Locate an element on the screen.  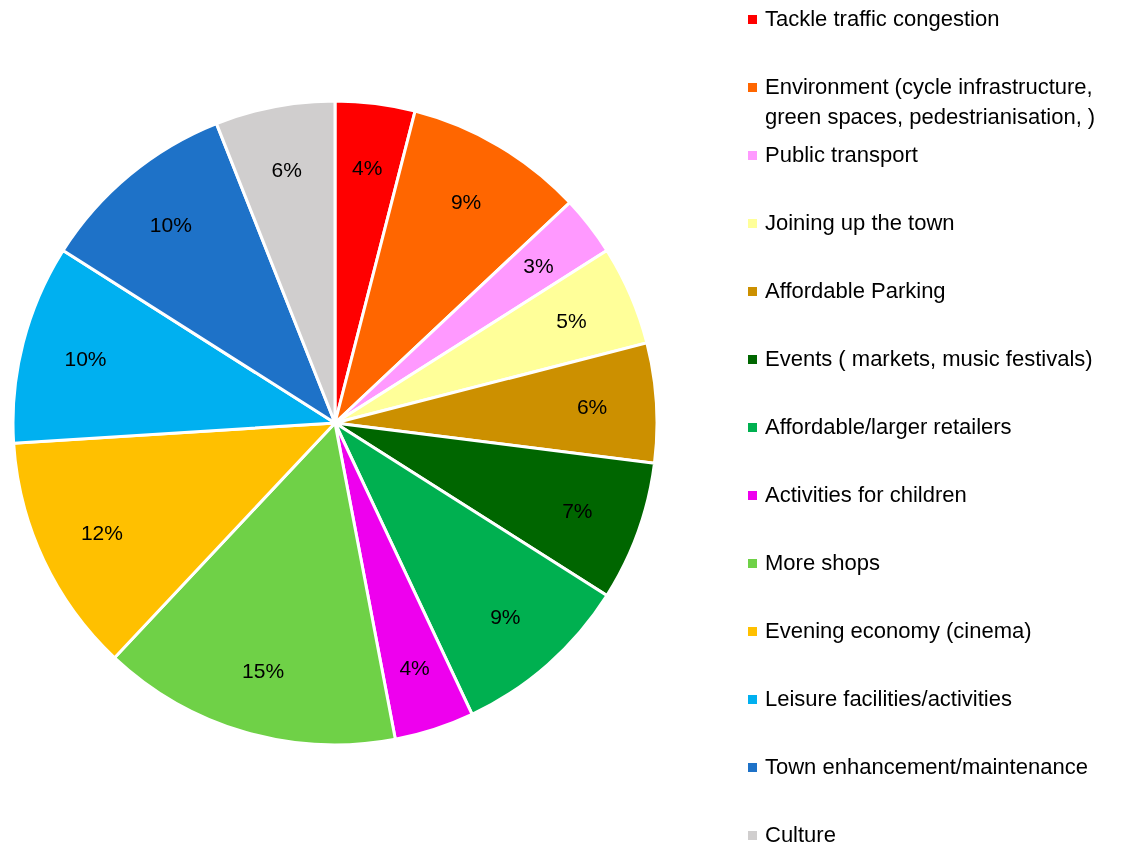
data-label: 7% is located at coordinates (577, 510).